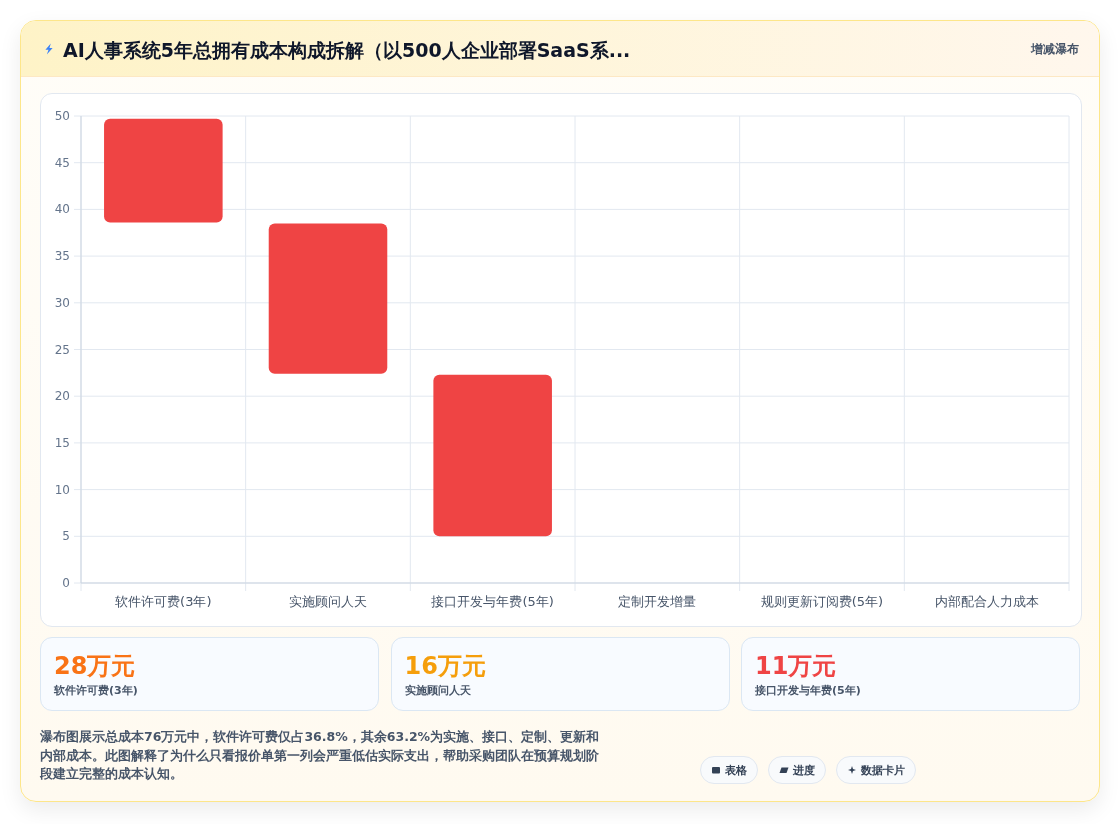  I want to click on text: 11万元, so click(796, 666).